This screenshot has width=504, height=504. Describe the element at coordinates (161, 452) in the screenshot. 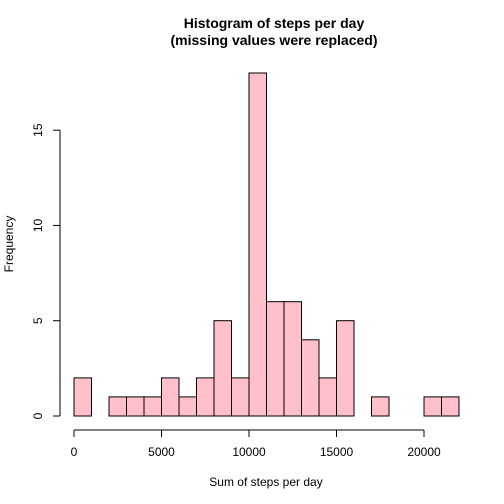

I see `x-tick-label: 5000` at that location.